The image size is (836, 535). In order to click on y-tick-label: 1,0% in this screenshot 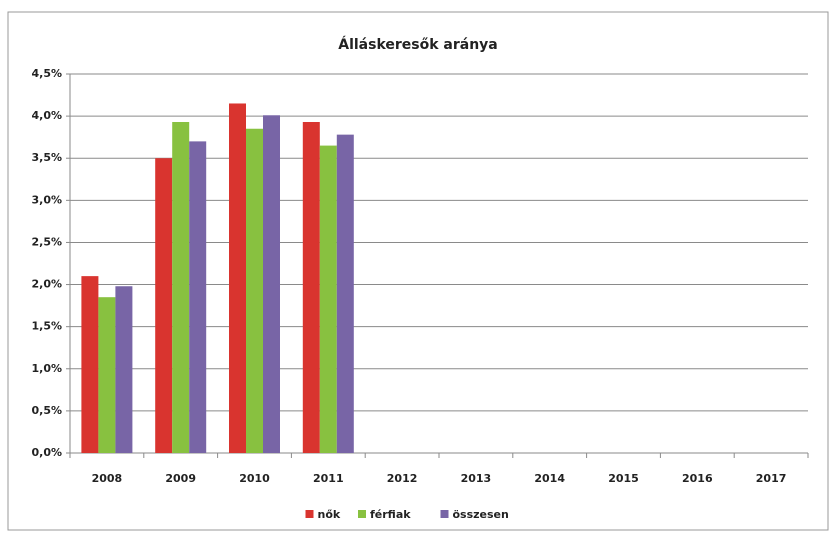, I will do `click(46, 368)`.